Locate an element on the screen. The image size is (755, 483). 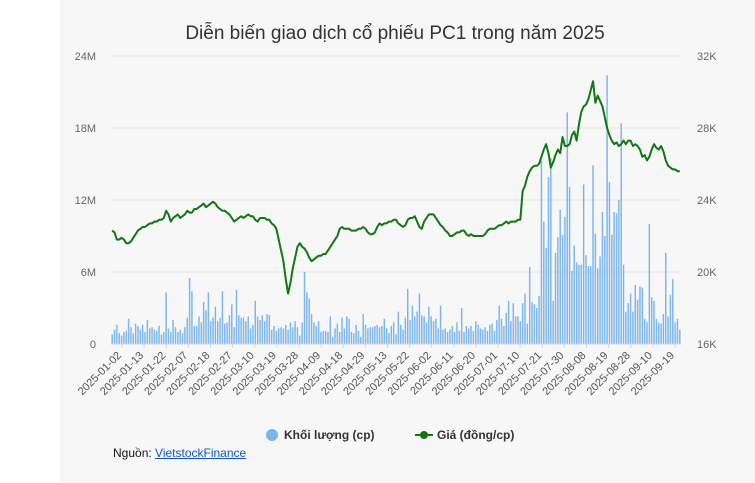
legend: Khối lượng (cp) Giá (đồng/cp) is located at coordinates (390, 435).